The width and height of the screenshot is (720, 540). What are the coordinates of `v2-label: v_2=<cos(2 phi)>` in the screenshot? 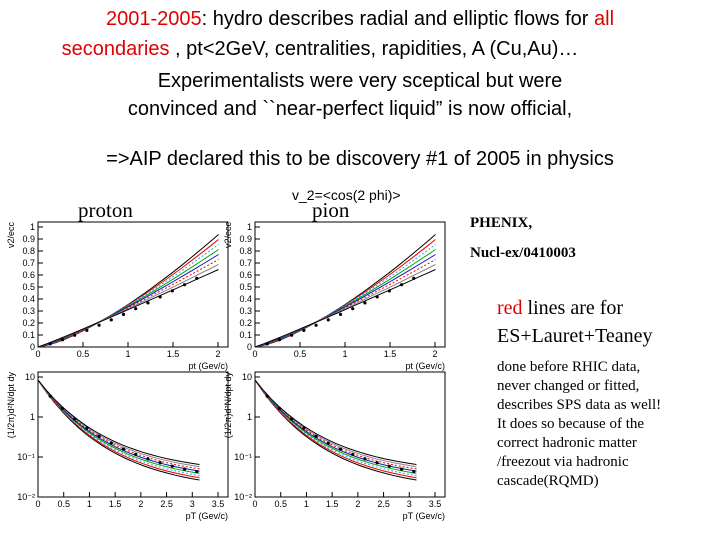 It's located at (346, 195).